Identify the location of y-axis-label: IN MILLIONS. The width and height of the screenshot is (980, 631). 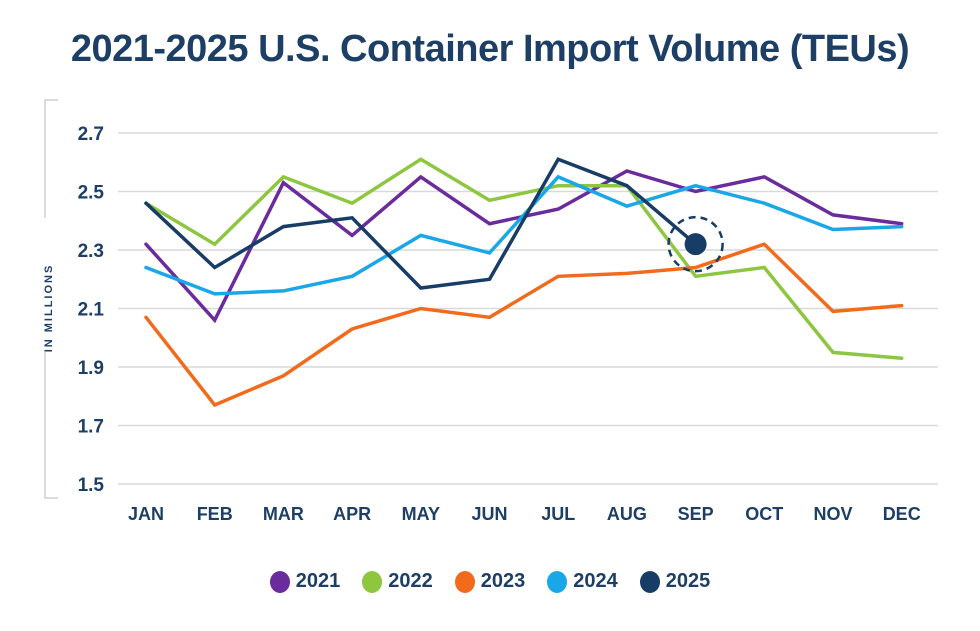
(49, 308).